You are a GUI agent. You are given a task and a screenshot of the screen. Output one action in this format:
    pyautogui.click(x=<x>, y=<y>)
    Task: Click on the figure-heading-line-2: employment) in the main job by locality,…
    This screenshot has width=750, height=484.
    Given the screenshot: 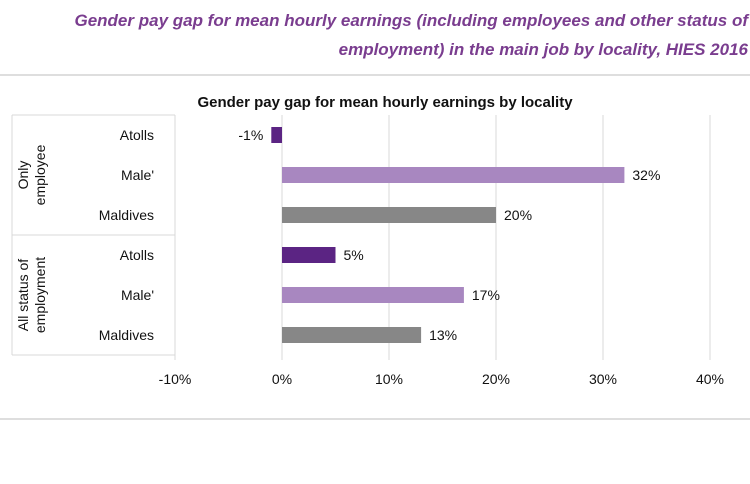 What is the action you would take?
    pyautogui.click(x=543, y=49)
    